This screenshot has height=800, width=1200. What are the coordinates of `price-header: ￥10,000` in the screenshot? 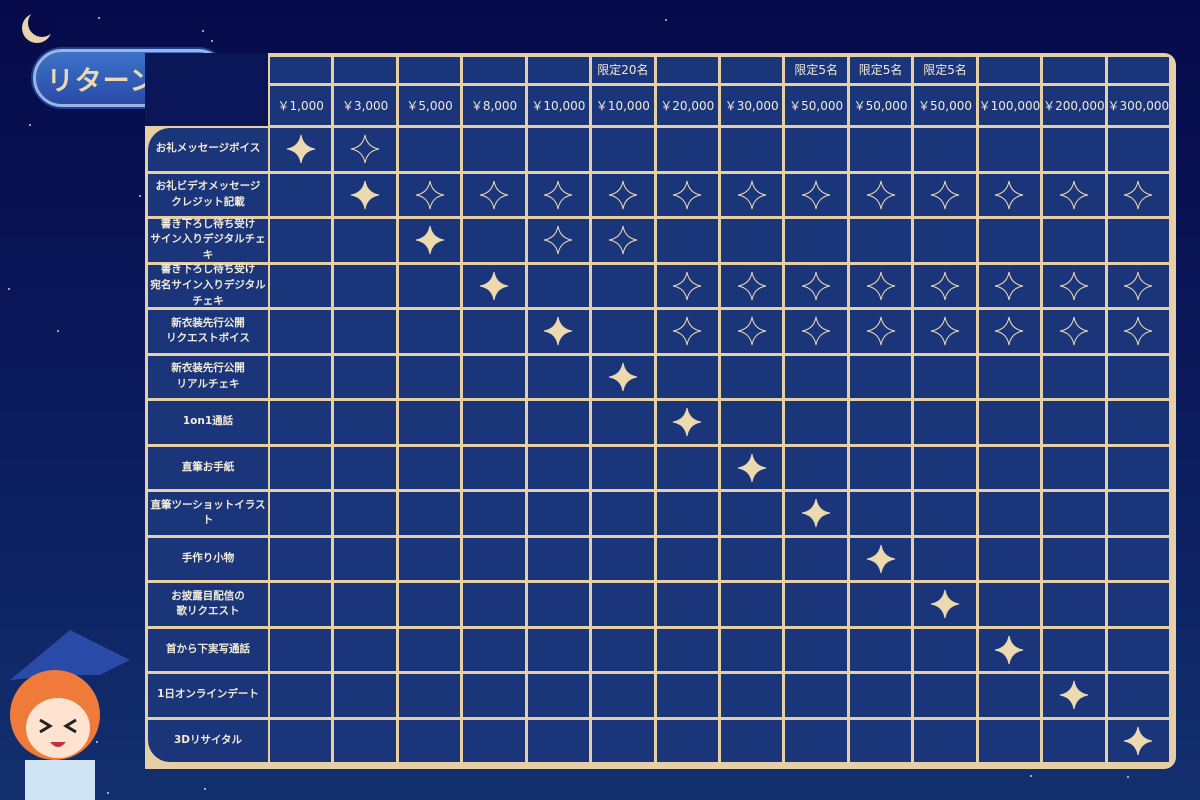 It's located at (558, 105).